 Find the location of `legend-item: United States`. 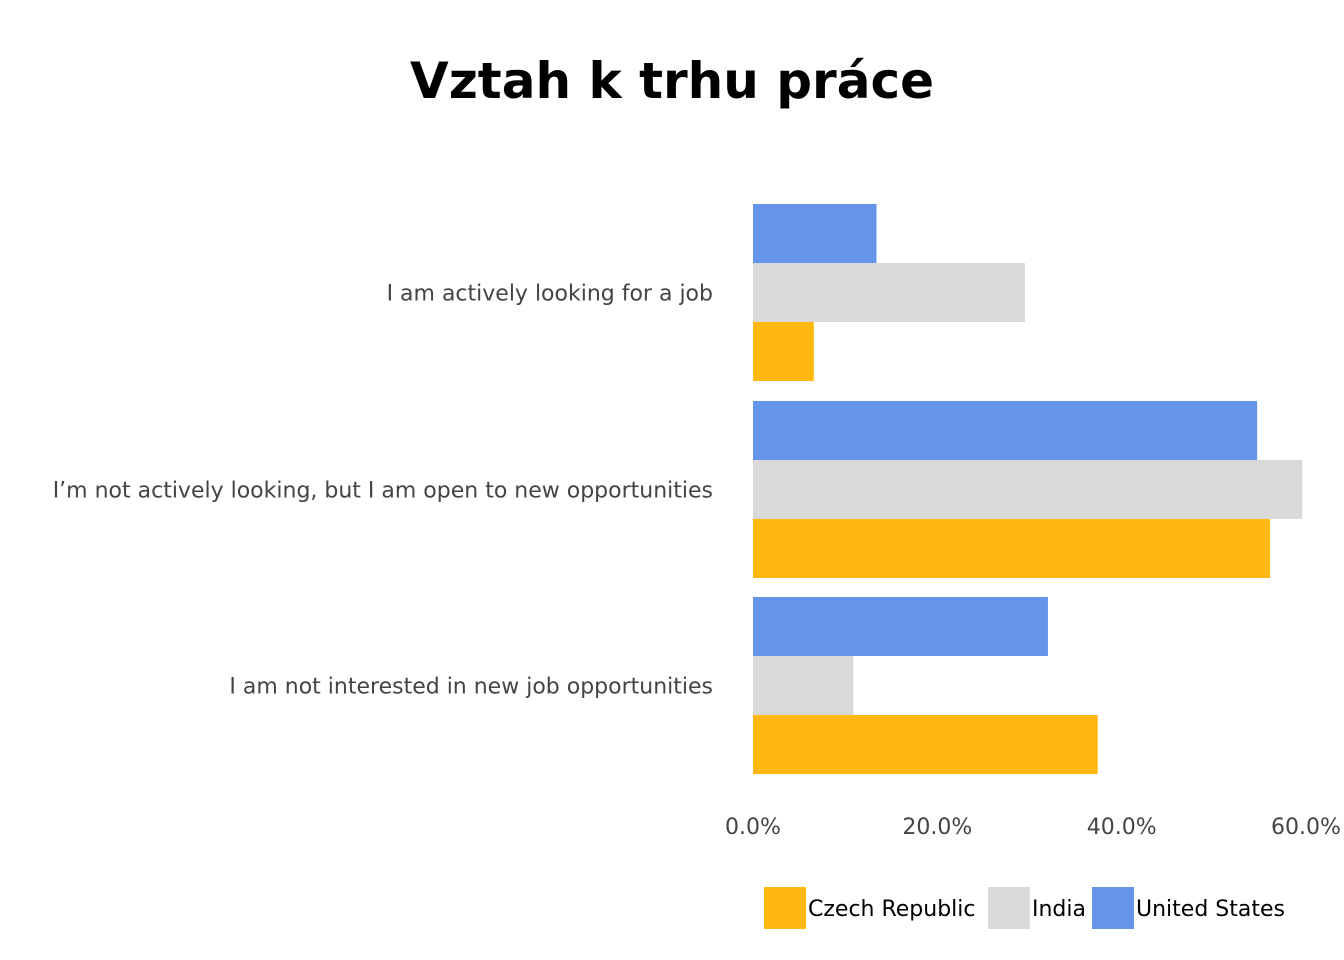

legend-item: United States is located at coordinates (1188, 908).